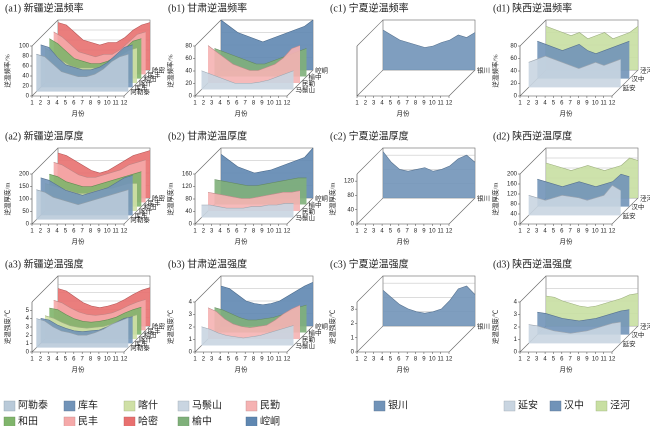 The image size is (650, 426). Describe the element at coordinates (207, 263) in the screenshot. I see `chart-title: (b3) 甘肃逆温强度` at that location.